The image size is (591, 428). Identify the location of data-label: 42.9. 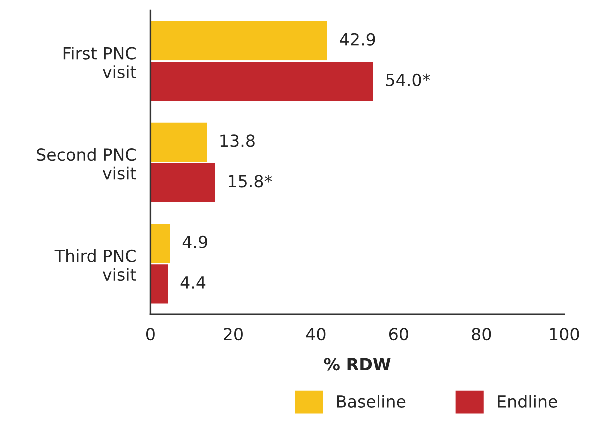
(358, 39).